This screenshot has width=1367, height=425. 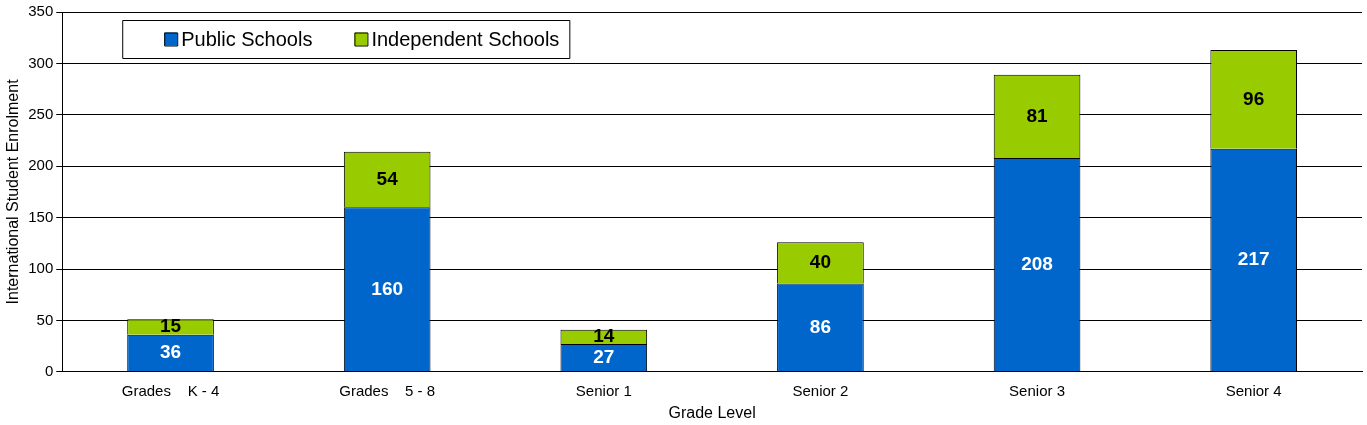 What do you see at coordinates (247, 38) in the screenshot?
I see `legend-label: Public Schools` at bounding box center [247, 38].